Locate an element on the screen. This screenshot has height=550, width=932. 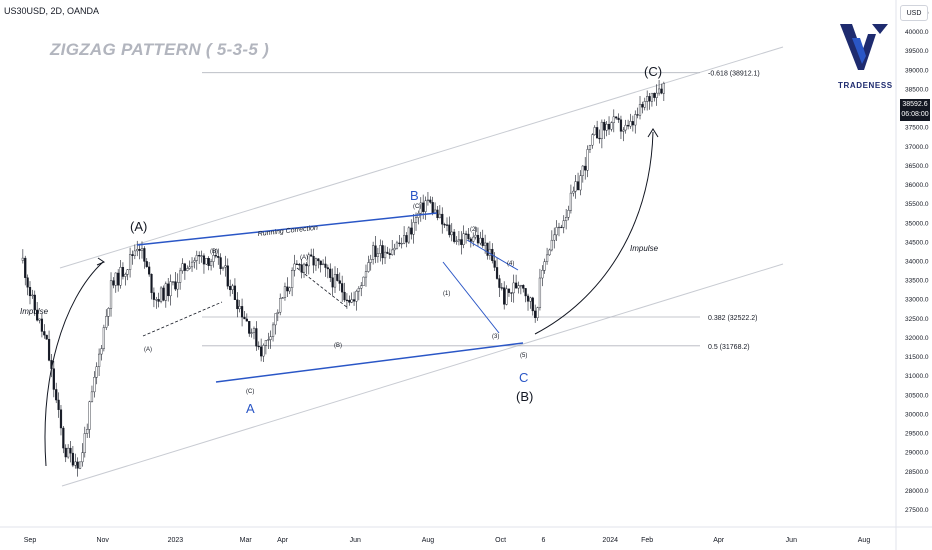
impulse-curve-right is located at coordinates (594, 233).